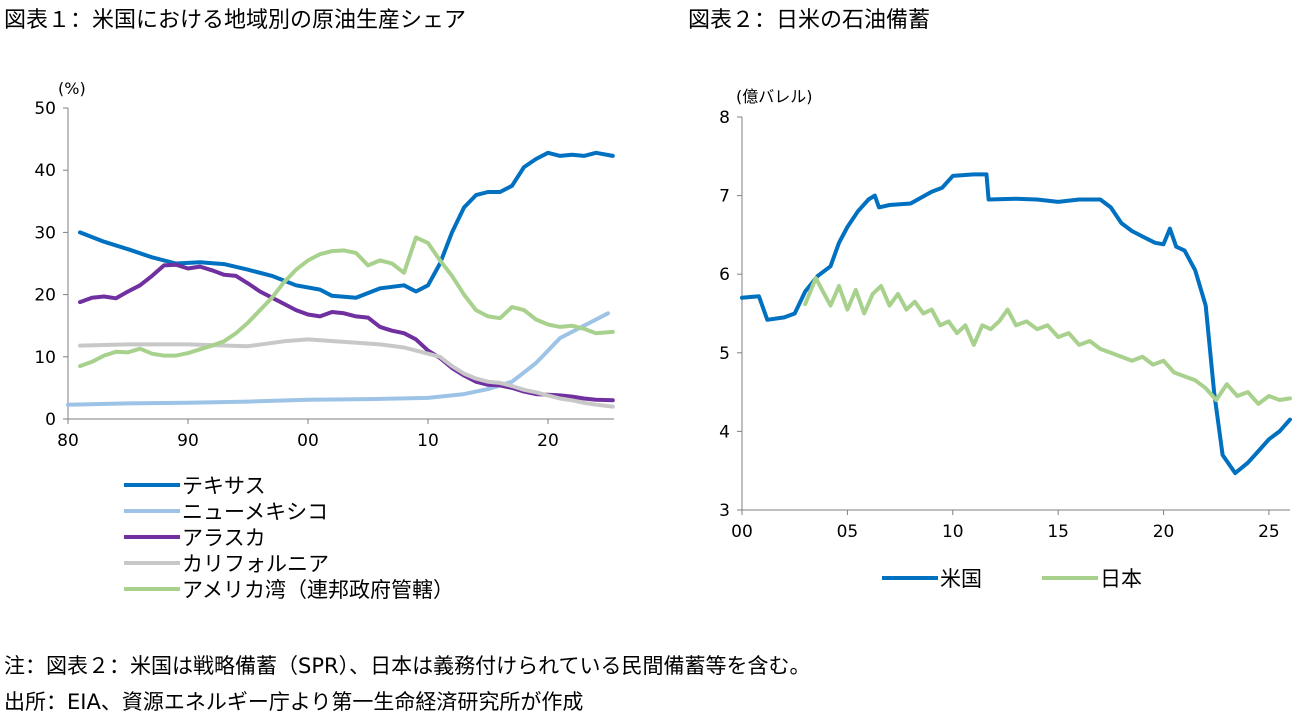 This screenshot has width=1297, height=724. Describe the element at coordinates (724, 432) in the screenshot. I see `chart2-ytick-label: 4` at that location.